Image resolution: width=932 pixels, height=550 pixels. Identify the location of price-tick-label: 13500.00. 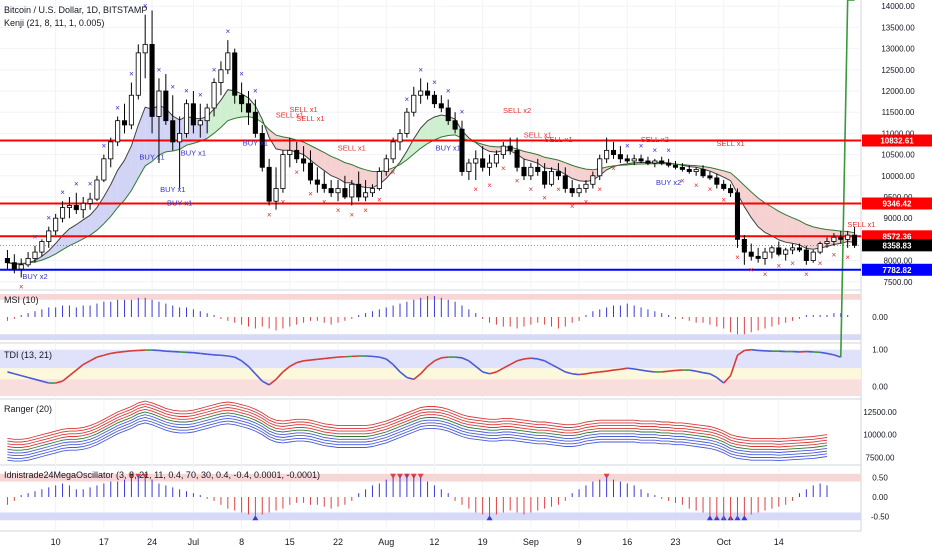
(898, 27).